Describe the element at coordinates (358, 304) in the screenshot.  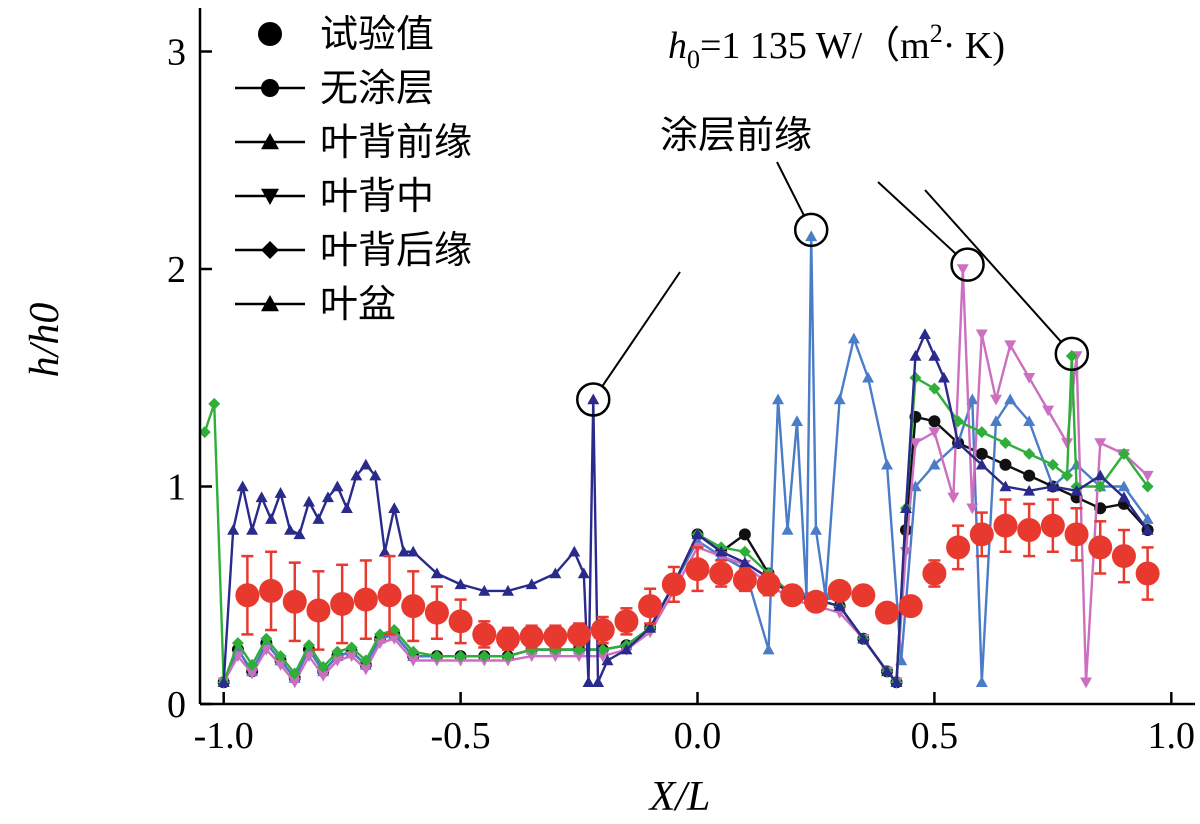
I see `legend-label: 叶盆` at that location.